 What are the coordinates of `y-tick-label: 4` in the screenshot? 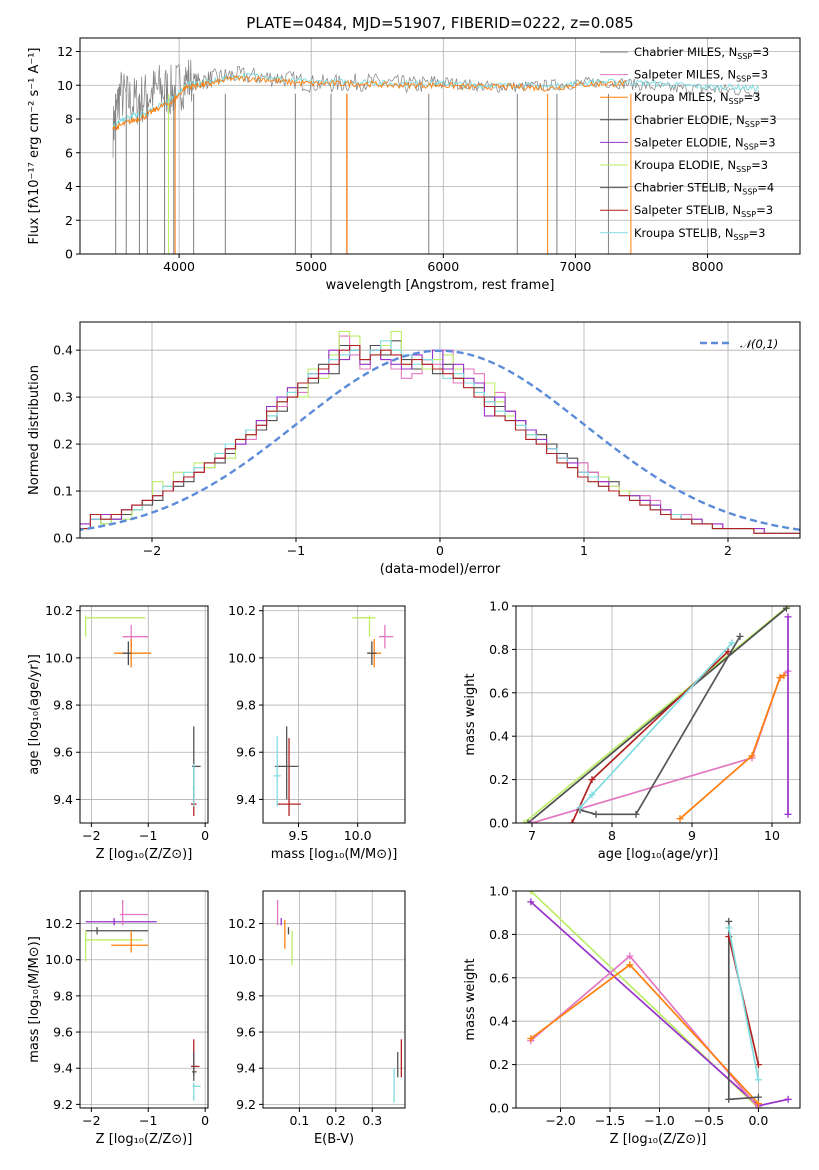 It's located at (69, 186).